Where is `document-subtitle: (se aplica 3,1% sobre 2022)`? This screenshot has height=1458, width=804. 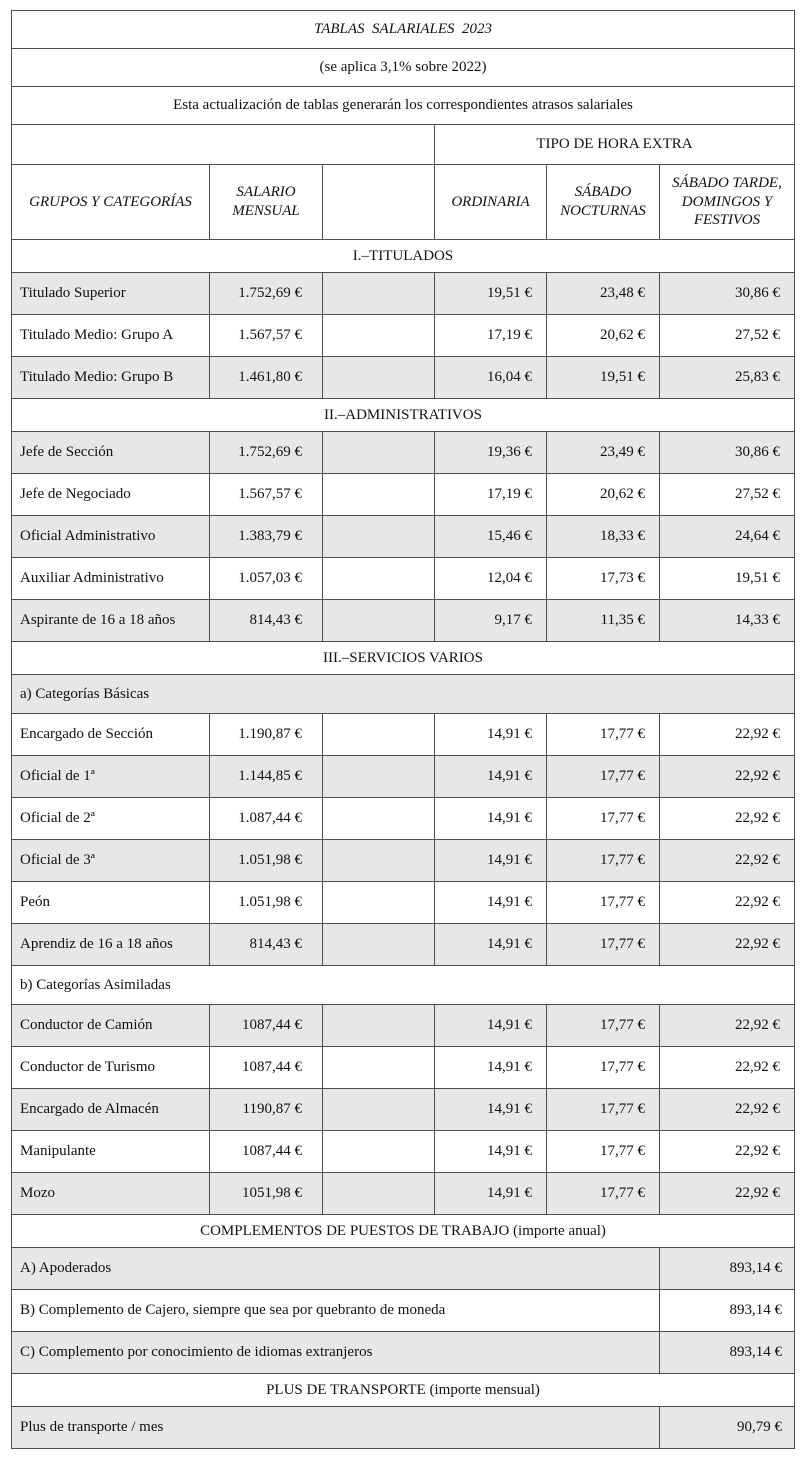 document-subtitle: (se aplica 3,1% sobre 2022) is located at coordinates (403, 67).